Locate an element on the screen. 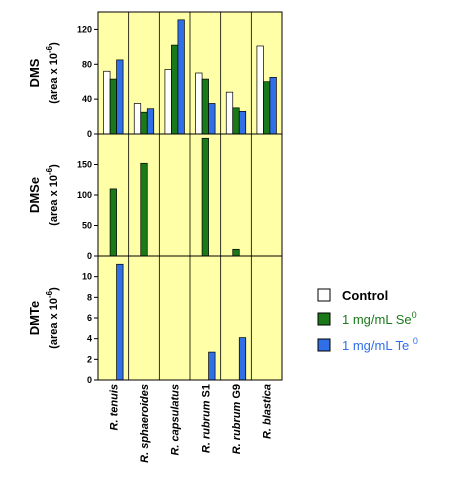 This screenshot has height=497, width=453. bar-dms-s0-c3 is located at coordinates (199, 103).